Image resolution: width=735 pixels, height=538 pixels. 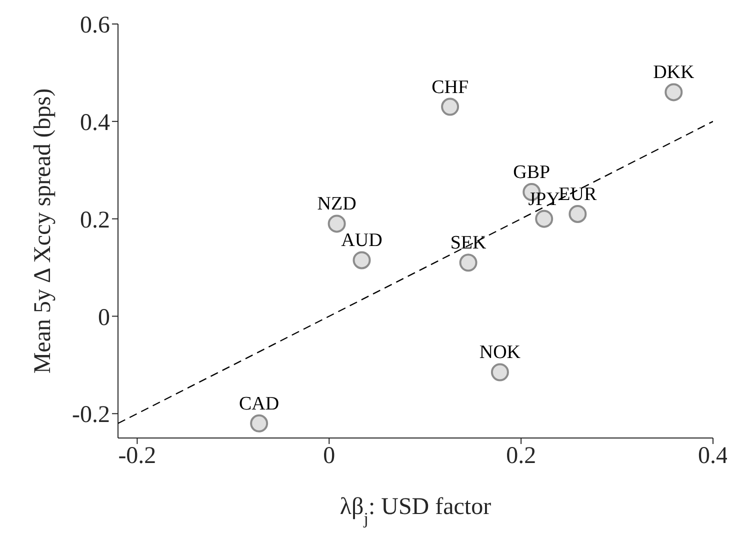 What do you see at coordinates (450, 87) in the screenshot?
I see `annotation: CHF` at bounding box center [450, 87].